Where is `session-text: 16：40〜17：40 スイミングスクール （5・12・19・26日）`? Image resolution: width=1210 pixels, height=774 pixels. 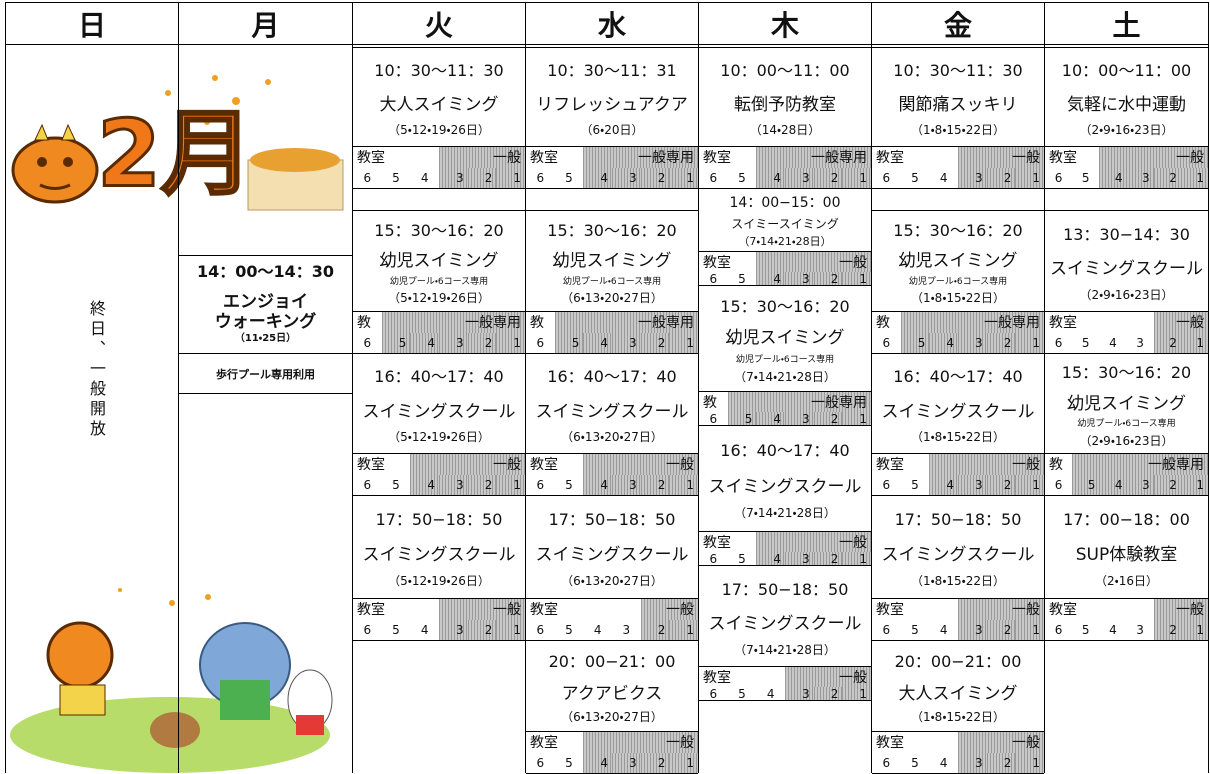 session-text: 16：40〜17：40 スイミングスクール （5・12・19・26日） is located at coordinates (439, 403).